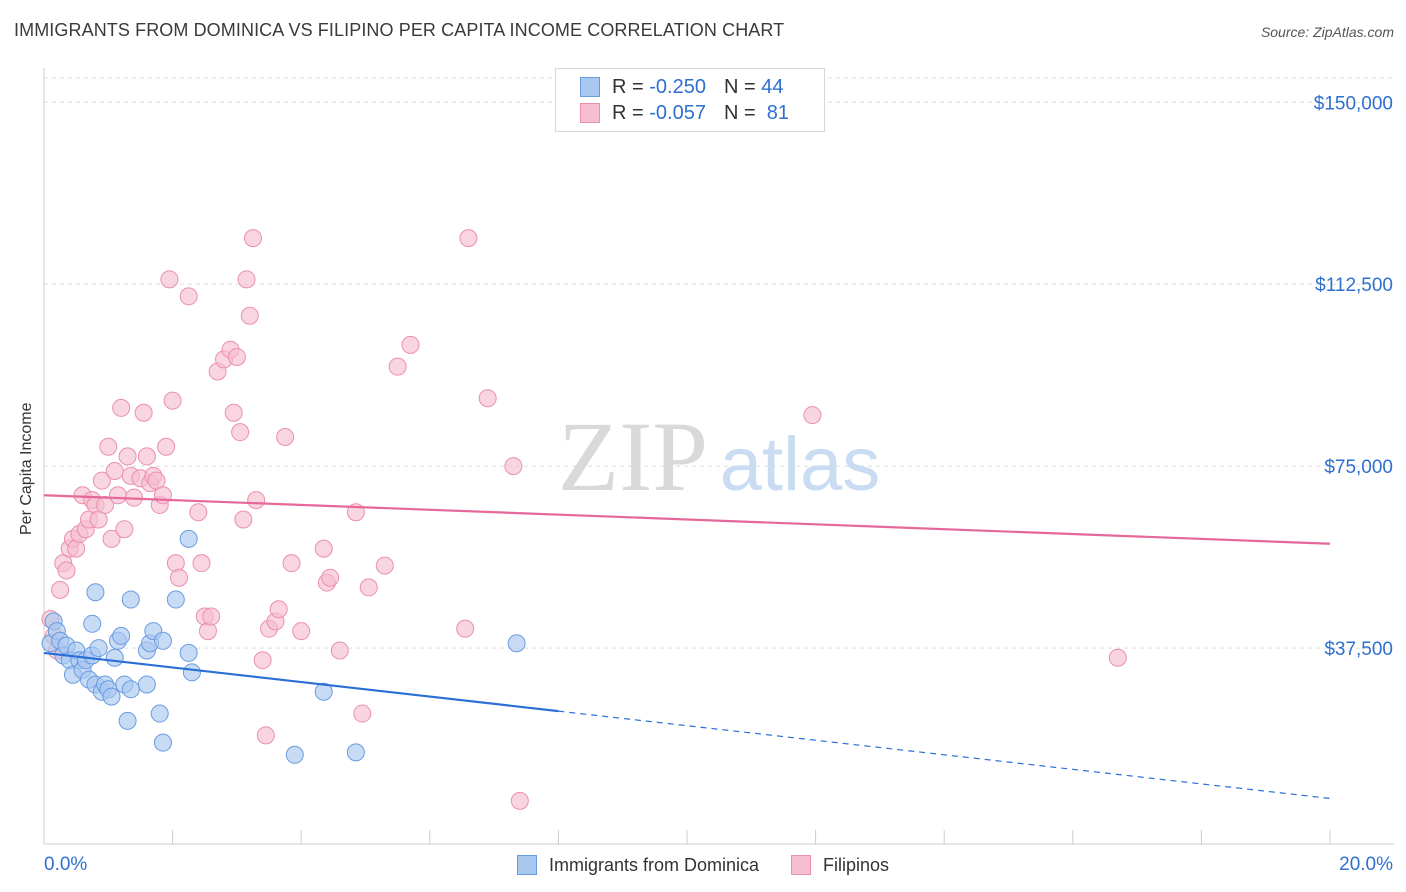 The image size is (1406, 892). Describe the element at coordinates (856, 864) in the screenshot. I see `legend-label-filipinos: Filipinos` at that location.